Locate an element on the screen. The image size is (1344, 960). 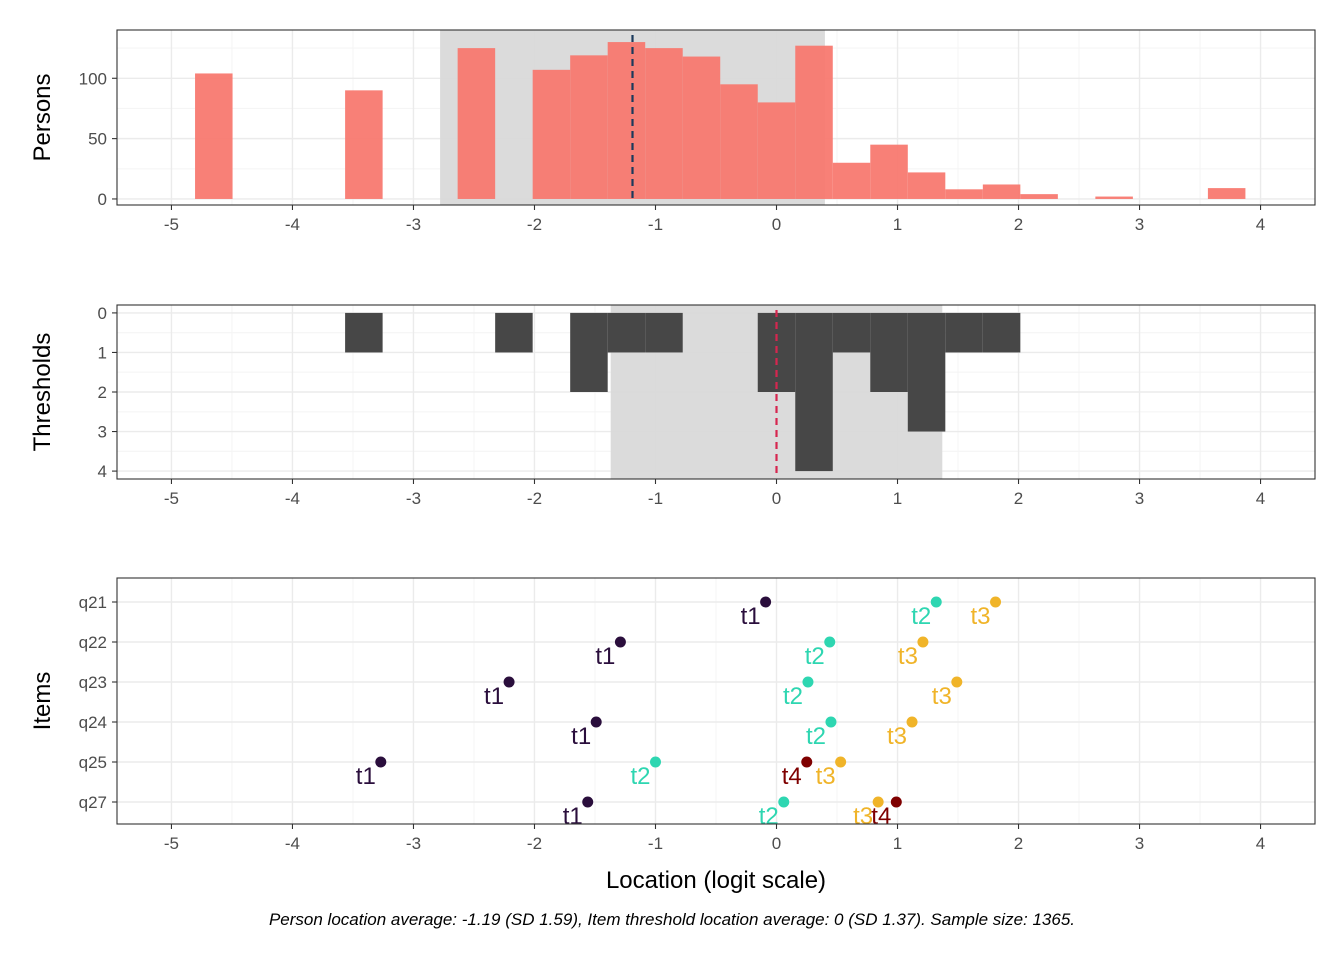
y-tick-label: 4 is located at coordinates (102, 471).